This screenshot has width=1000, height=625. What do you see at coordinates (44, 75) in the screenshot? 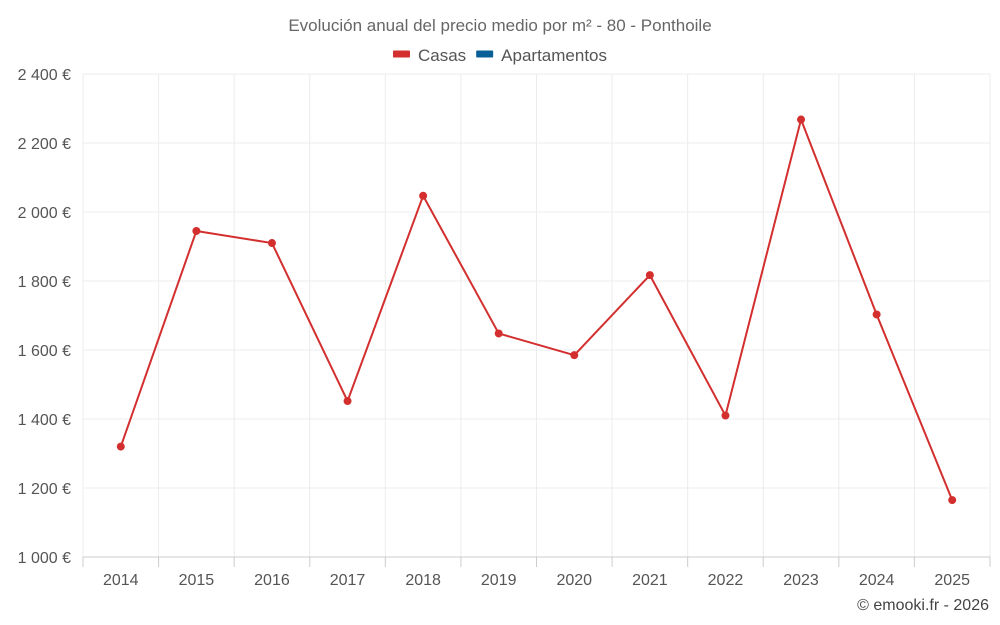
I see `y-tick-label-2400: 2 400 €` at bounding box center [44, 75].